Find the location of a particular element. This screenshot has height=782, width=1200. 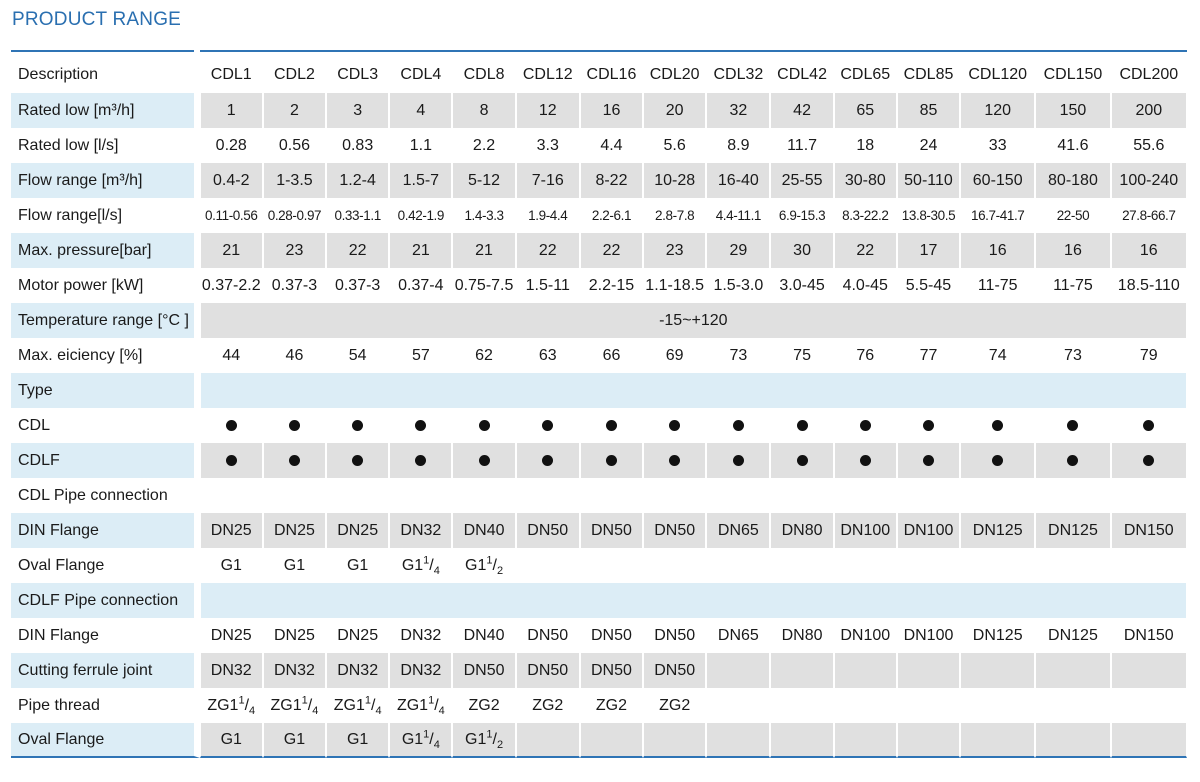

motor-power-cell: 0.37-4 is located at coordinates (421, 285).